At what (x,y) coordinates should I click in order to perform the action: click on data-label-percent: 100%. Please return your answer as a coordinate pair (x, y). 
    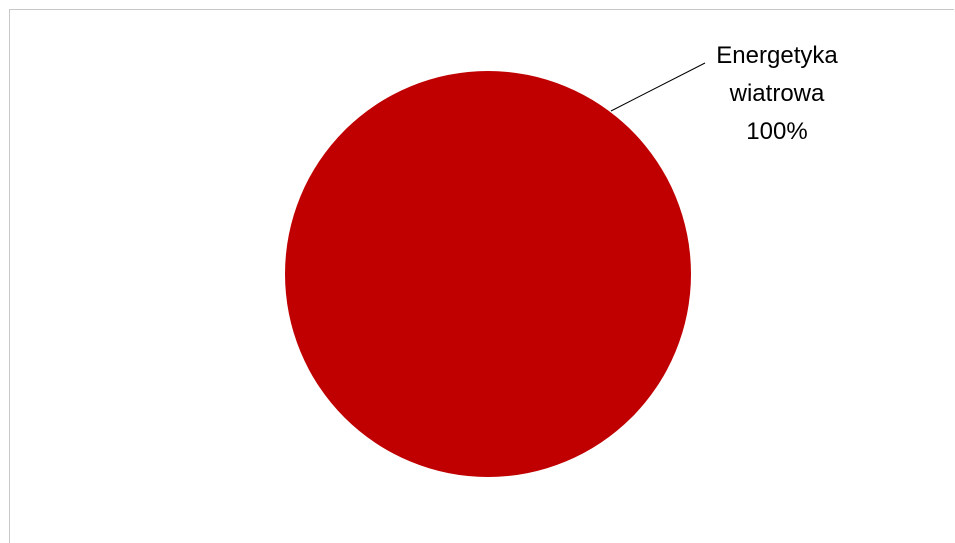
    Looking at the image, I should click on (776, 131).